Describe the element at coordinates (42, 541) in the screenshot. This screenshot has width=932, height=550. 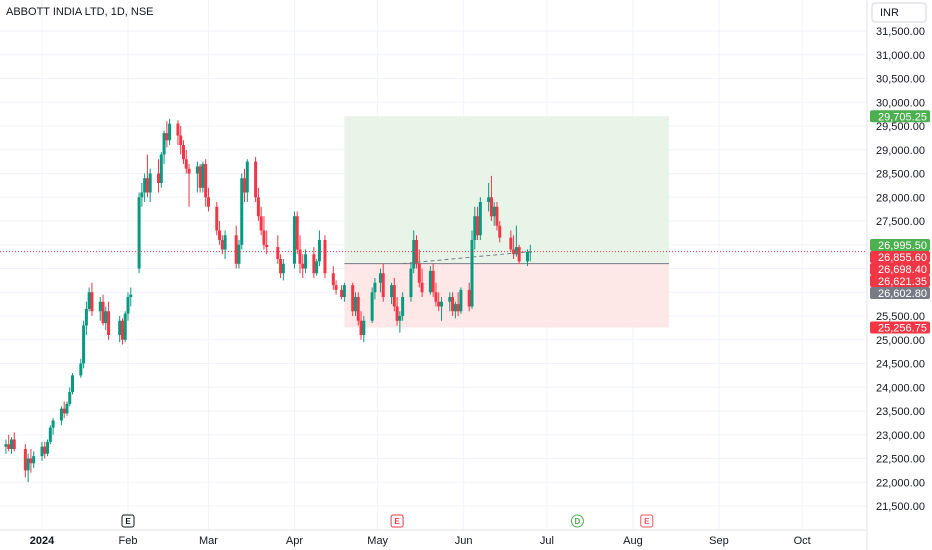
I see `x-tick-label: 2024` at that location.